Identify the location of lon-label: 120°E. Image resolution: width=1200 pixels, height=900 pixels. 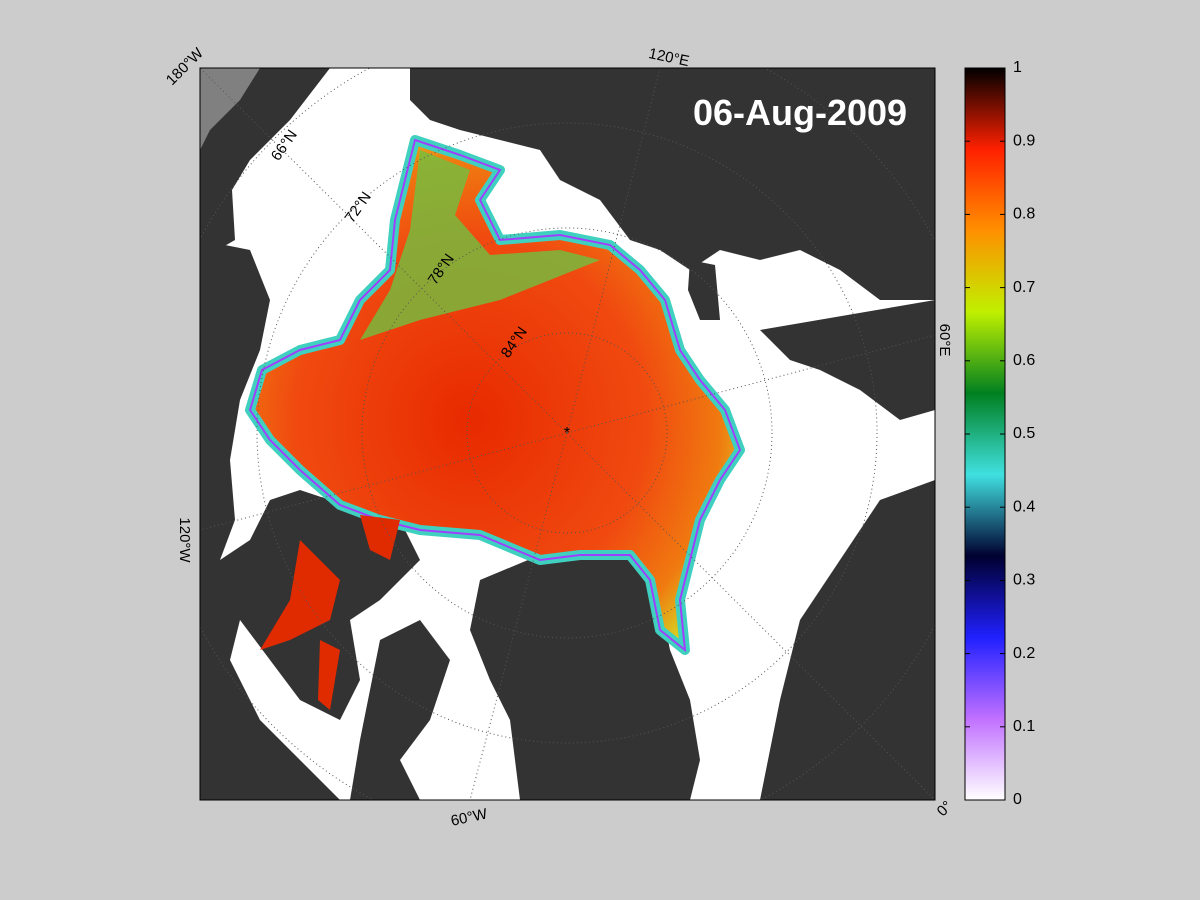
(669, 57).